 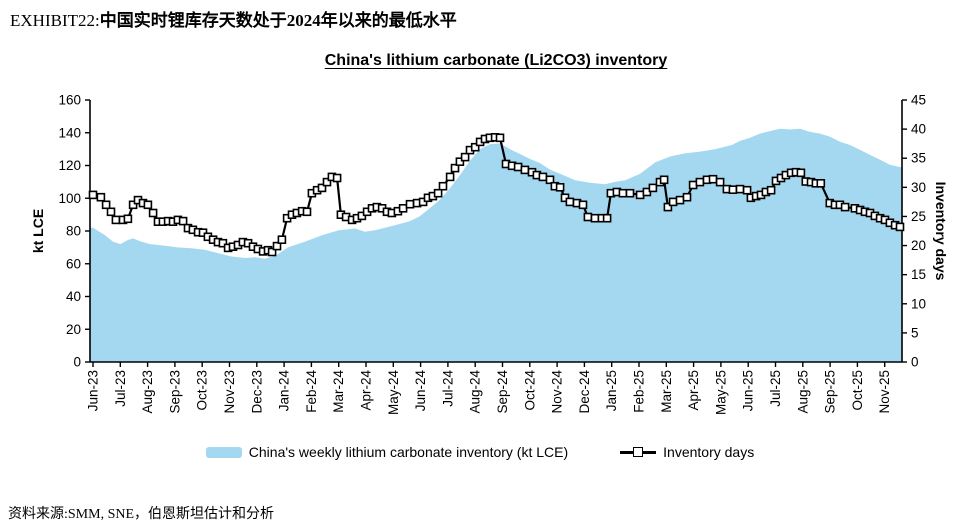 I want to click on right-tick-label: 15, so click(x=918, y=274).